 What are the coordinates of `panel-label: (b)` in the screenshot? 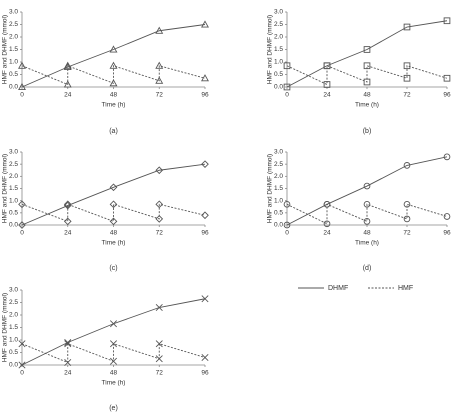 It's located at (367, 131).